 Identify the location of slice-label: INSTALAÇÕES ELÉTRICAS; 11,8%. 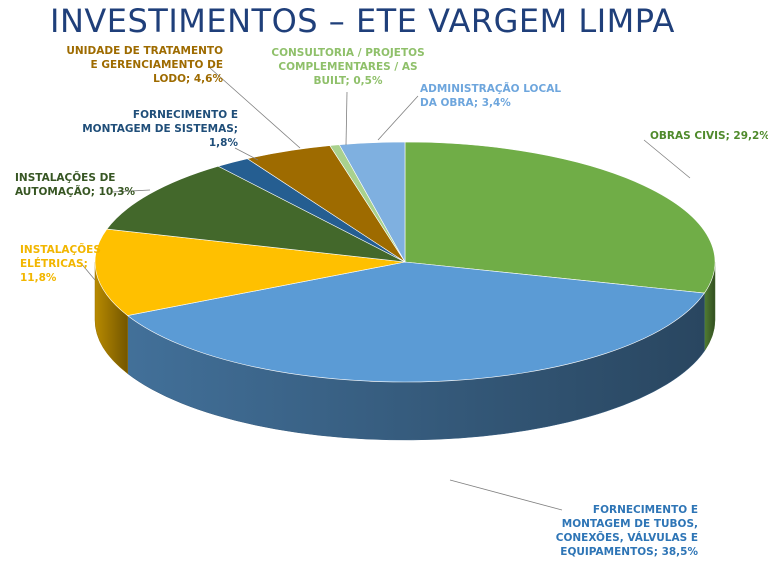
(60, 264).